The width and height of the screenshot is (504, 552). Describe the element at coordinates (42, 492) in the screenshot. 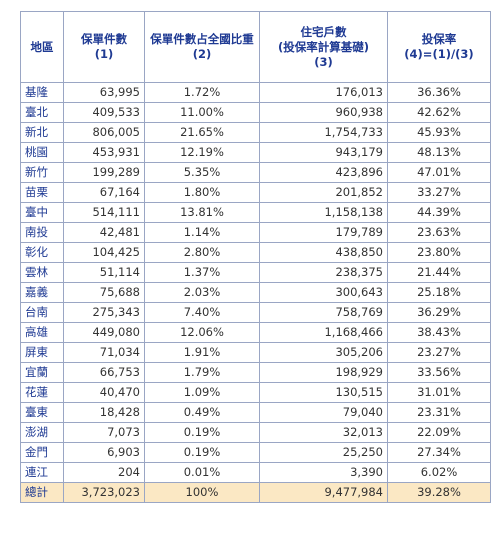

I see `total-region-cell: 總計` at that location.